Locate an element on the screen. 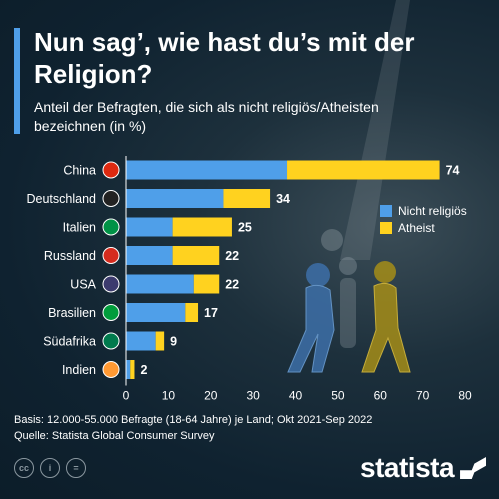  statista-logo: statista is located at coordinates (423, 468).